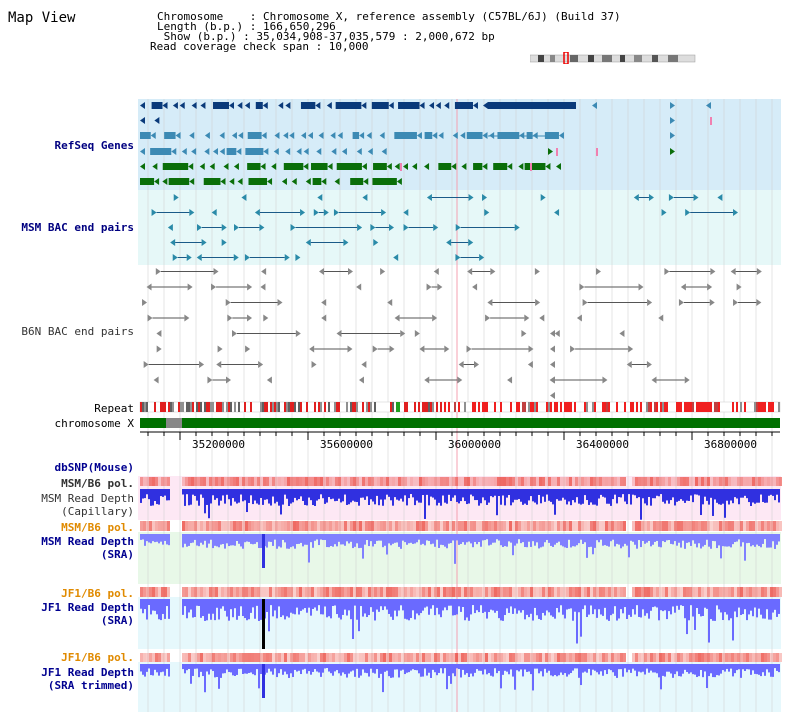 This screenshot has height=715, width=800. I want to click on chromosome-ideogram, so click(615, 58).